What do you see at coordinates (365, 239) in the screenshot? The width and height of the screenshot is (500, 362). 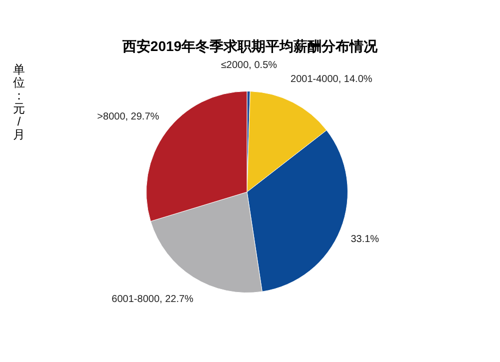 I see `data-label: 33.1%` at bounding box center [365, 239].